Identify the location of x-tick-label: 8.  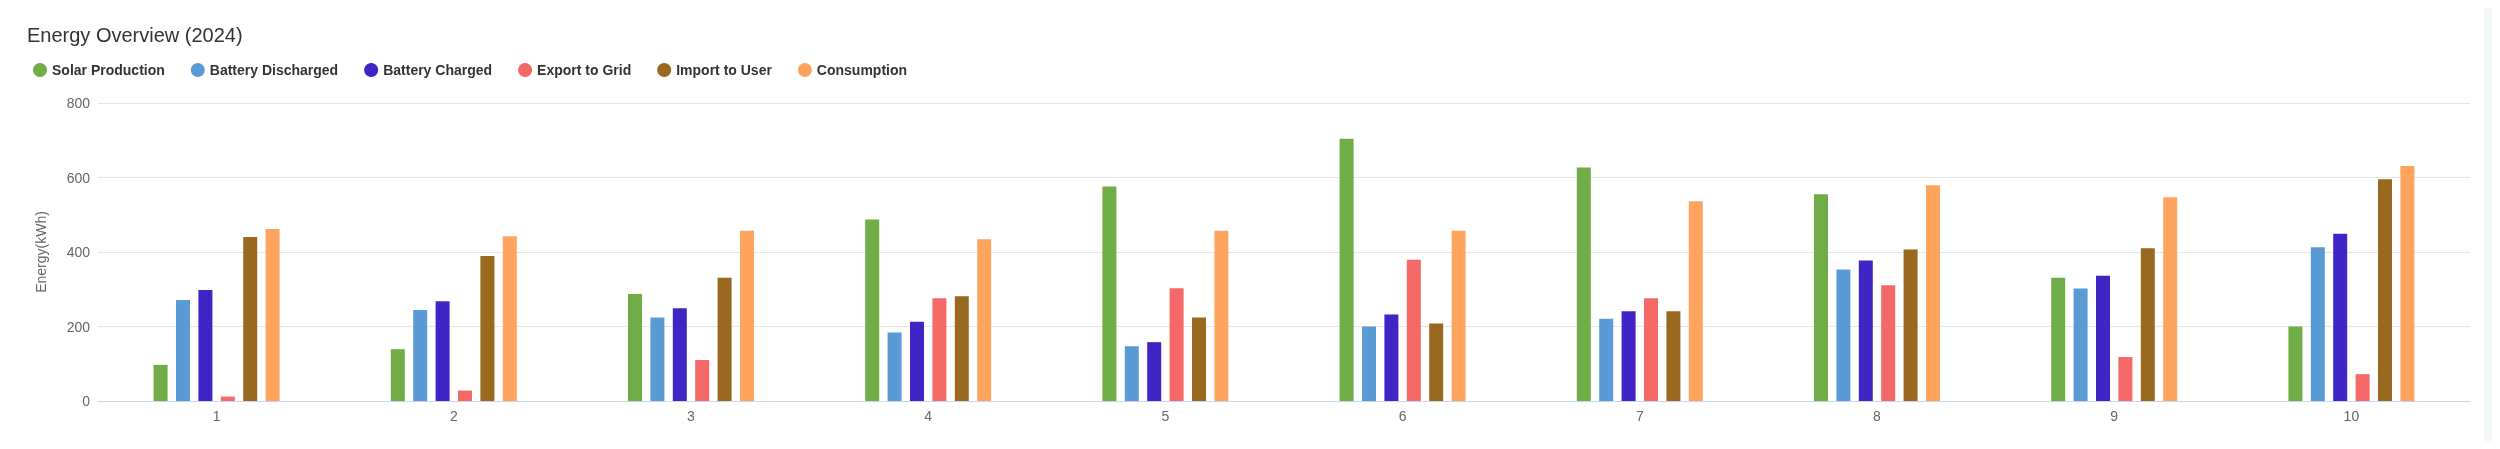
(1877, 416).